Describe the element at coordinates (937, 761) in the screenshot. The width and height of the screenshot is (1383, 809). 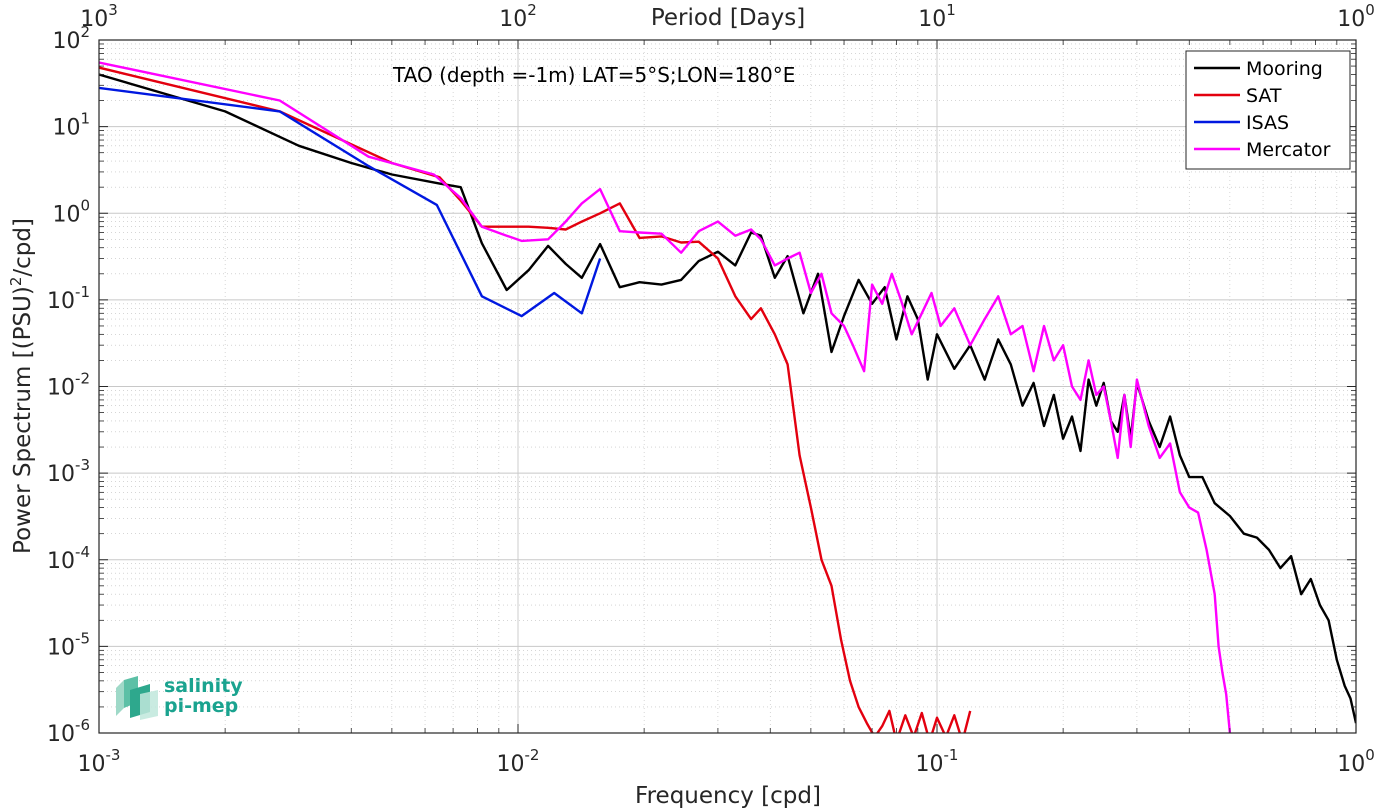
I see `x-tick-label: 10⁻¹` at that location.